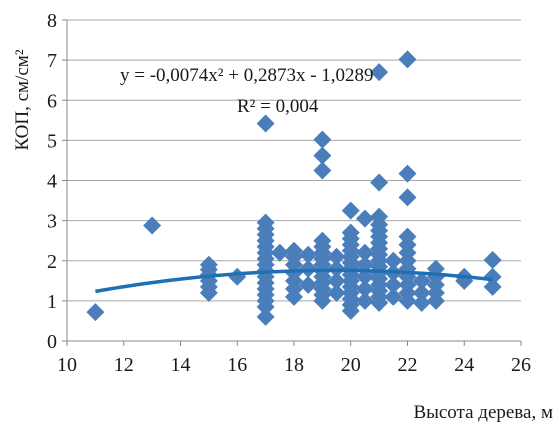 Image resolution: width=558 pixels, height=423 pixels. Describe the element at coordinates (52, 182) in the screenshot. I see `y-tick-label: 4` at that location.